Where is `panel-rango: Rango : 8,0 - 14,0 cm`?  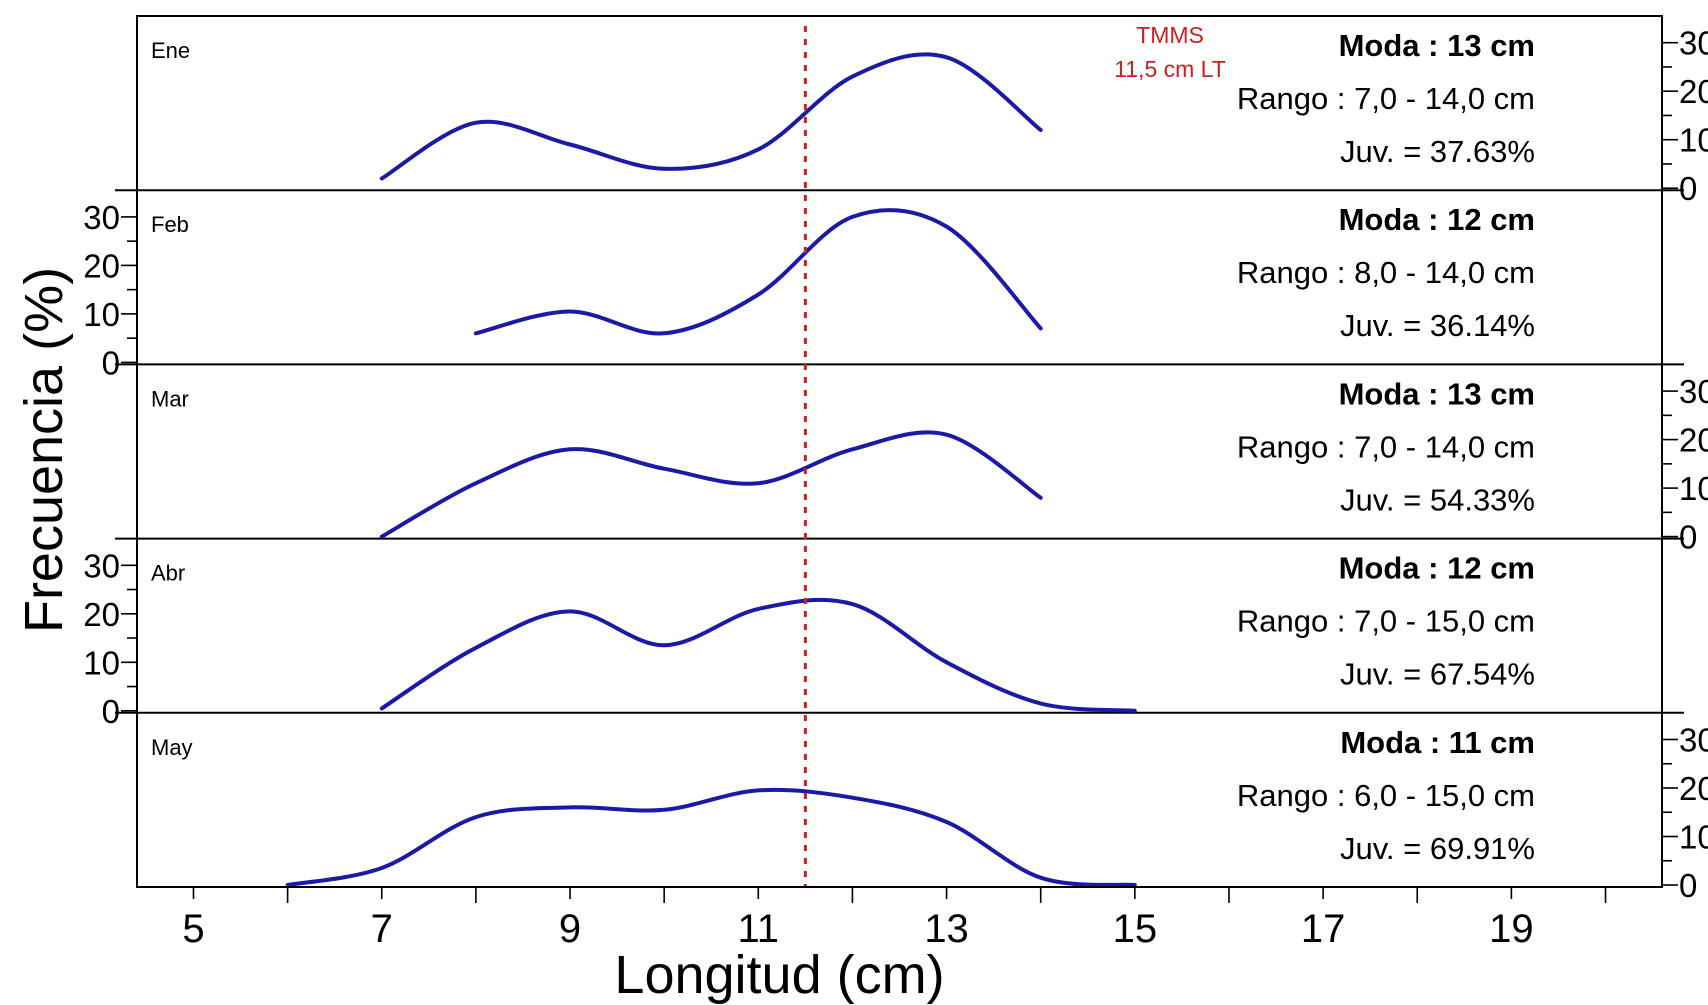 panel-rango: Rango : 8,0 - 14,0 cm is located at coordinates (1386, 272).